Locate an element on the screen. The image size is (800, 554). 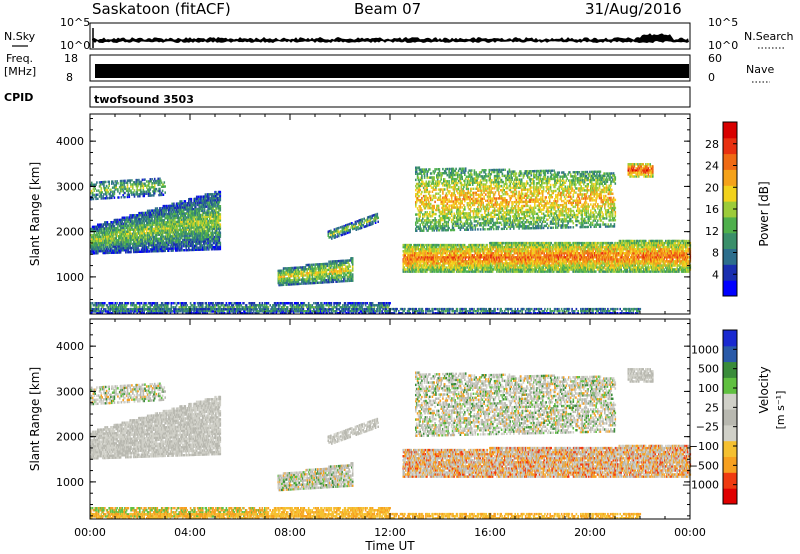
xtick-label: 20:00 is located at coordinates (590, 532).